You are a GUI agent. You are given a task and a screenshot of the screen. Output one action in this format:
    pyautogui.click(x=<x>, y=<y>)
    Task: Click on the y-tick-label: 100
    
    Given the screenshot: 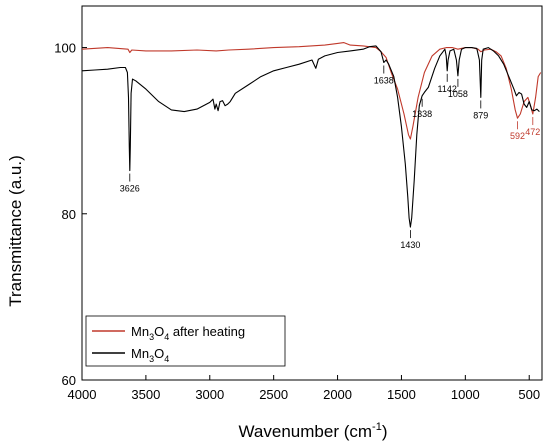 What is the action you would take?
    pyautogui.click(x=65, y=48)
    